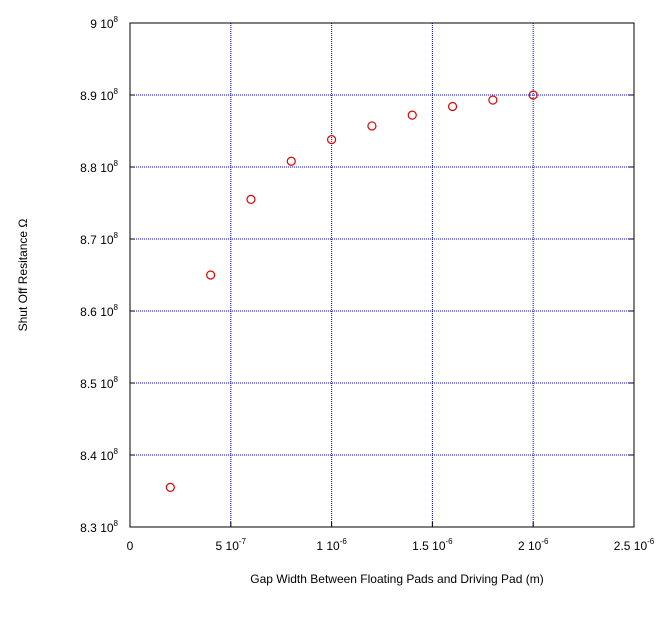 The height and width of the screenshot is (617, 665). What do you see at coordinates (99, 95) in the screenshot?
I see `y-tick-label: 8.9 108` at bounding box center [99, 95].